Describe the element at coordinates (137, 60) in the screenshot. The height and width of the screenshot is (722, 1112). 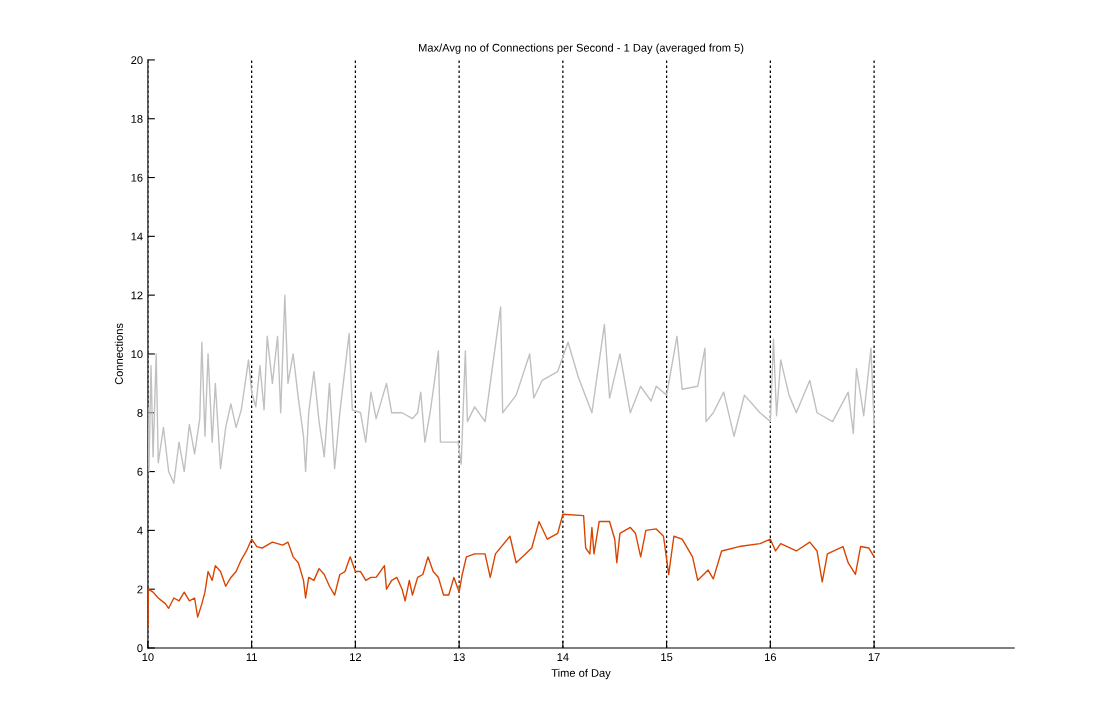
I see `y-tick-label: 20` at that location.